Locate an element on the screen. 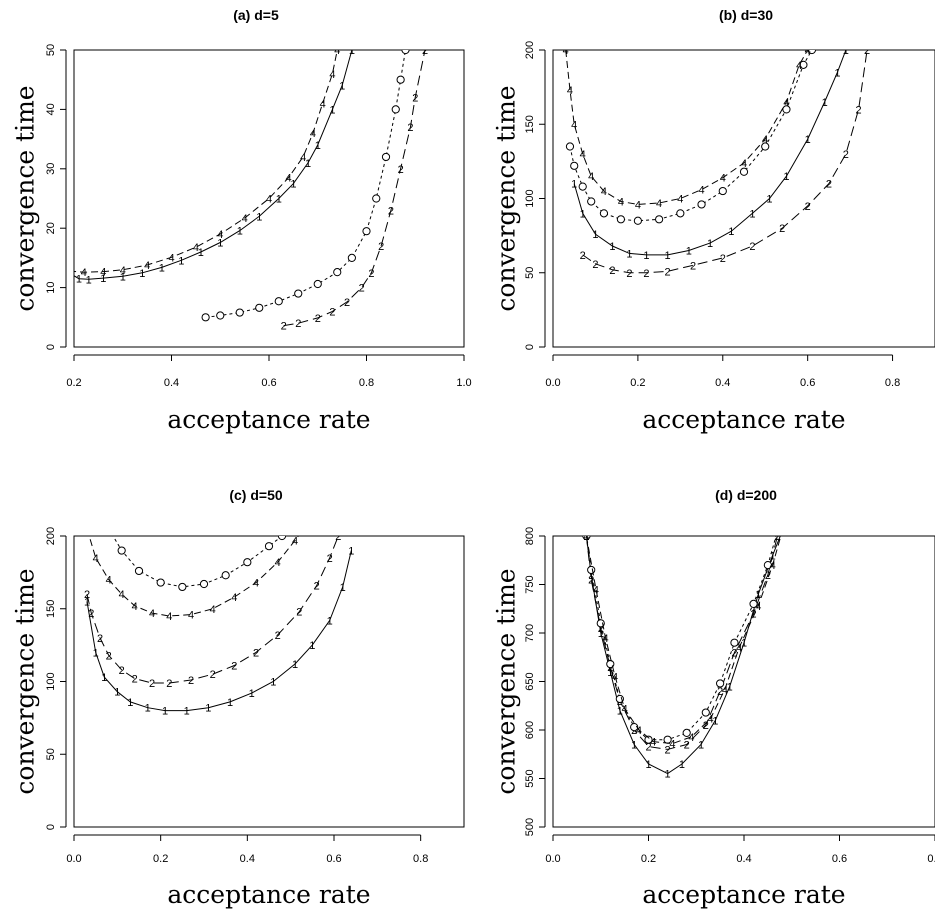 The width and height of the screenshot is (935, 913). chart-title: (b) d=30 is located at coordinates (746, 15).